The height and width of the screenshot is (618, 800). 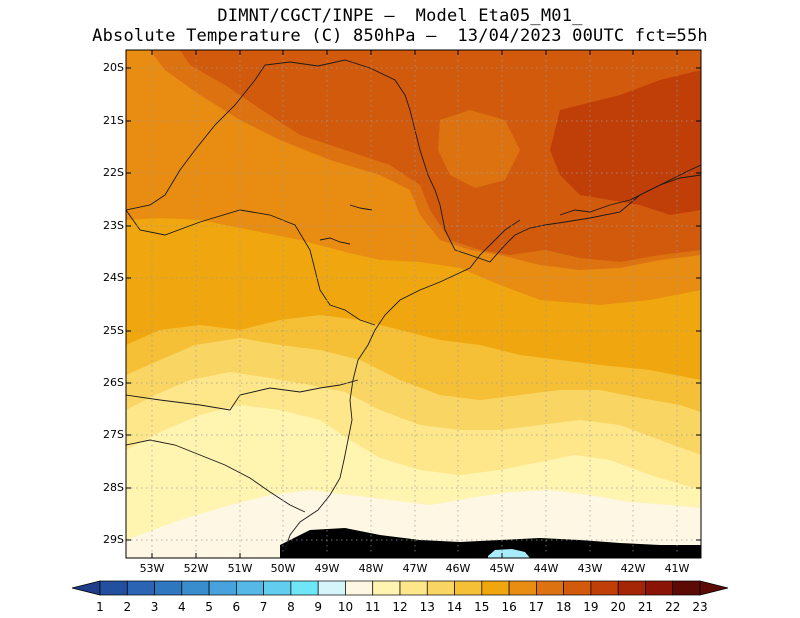 What do you see at coordinates (630, 190) in the screenshot?
I see `coast-rj` at bounding box center [630, 190].